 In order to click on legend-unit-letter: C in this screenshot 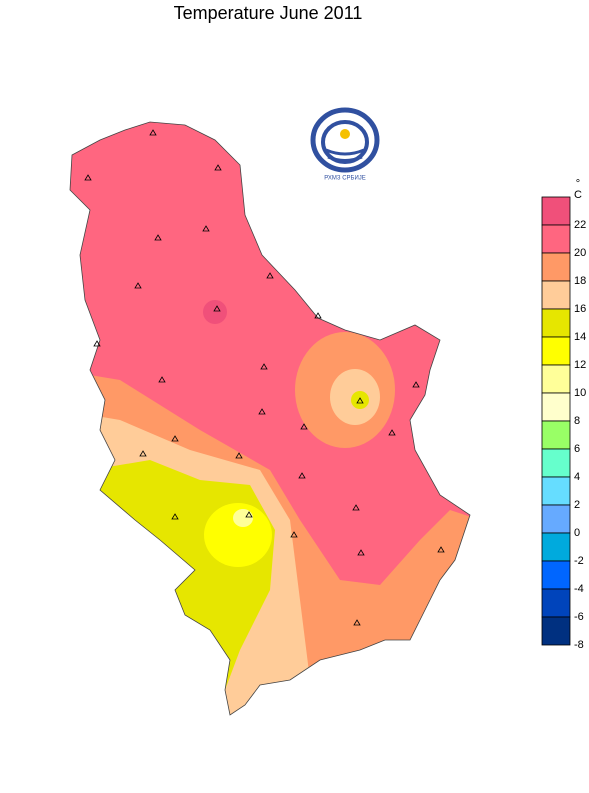, I will do `click(578, 195)`.